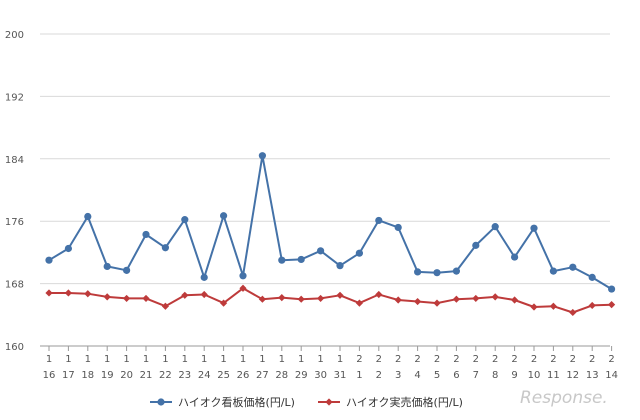 This screenshot has height=420, width=640. Describe the element at coordinates (564, 398) in the screenshot. I see `watermark: Response.` at that location.